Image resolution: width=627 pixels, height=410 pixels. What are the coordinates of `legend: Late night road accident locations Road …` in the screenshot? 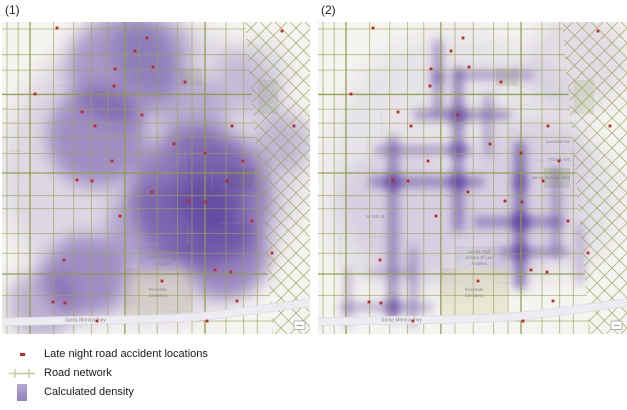 It's located at (150, 373).